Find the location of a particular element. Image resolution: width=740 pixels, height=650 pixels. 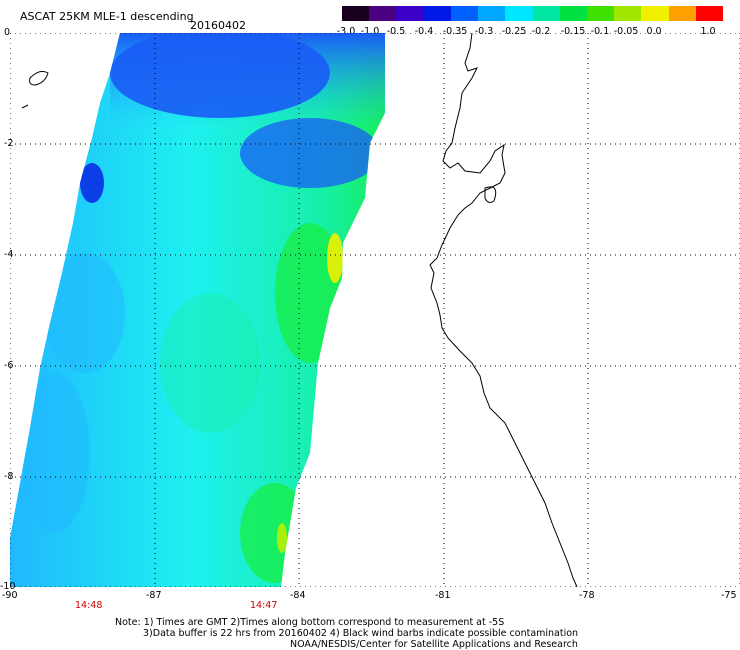

color-scale-bar is located at coordinates (533, 13).